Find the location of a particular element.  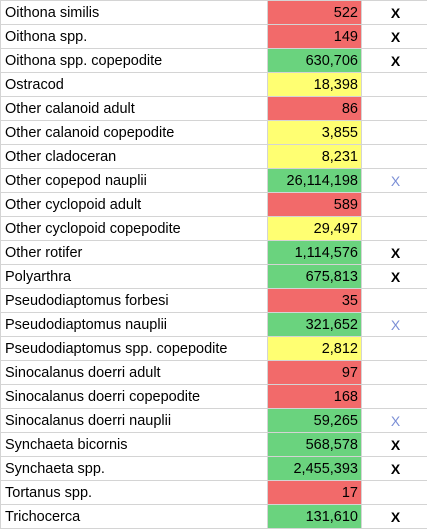

species-name-cell: Sinocalanus doerri nauplii is located at coordinates (134, 421).